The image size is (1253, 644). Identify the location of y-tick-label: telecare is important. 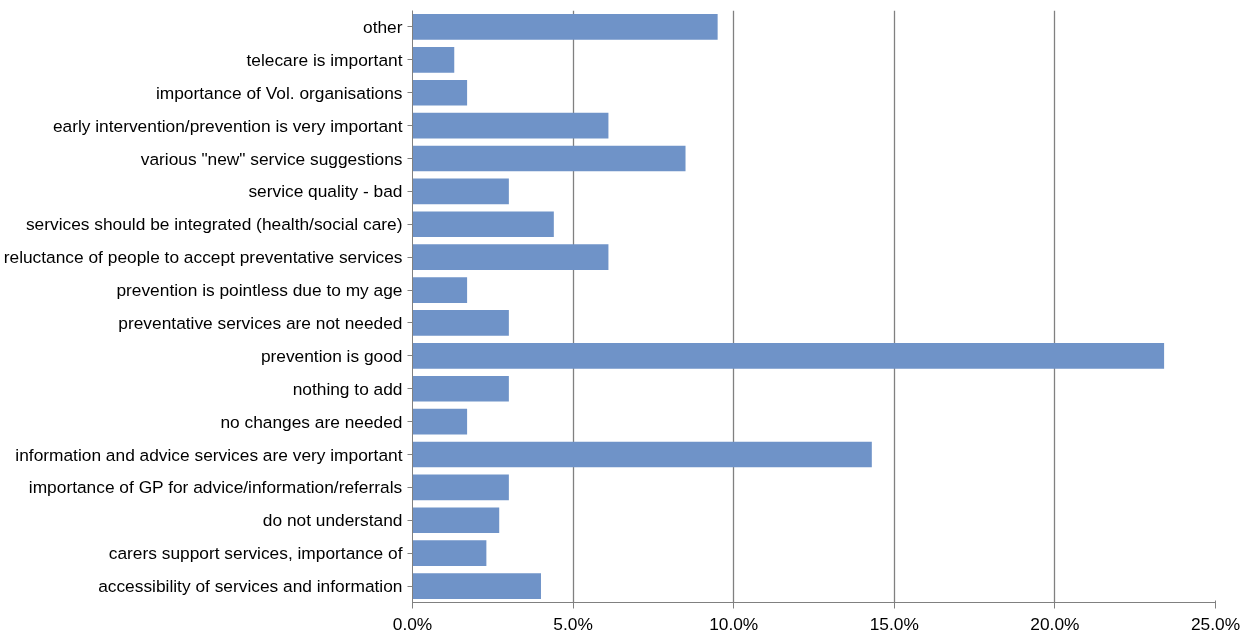
(324, 59).